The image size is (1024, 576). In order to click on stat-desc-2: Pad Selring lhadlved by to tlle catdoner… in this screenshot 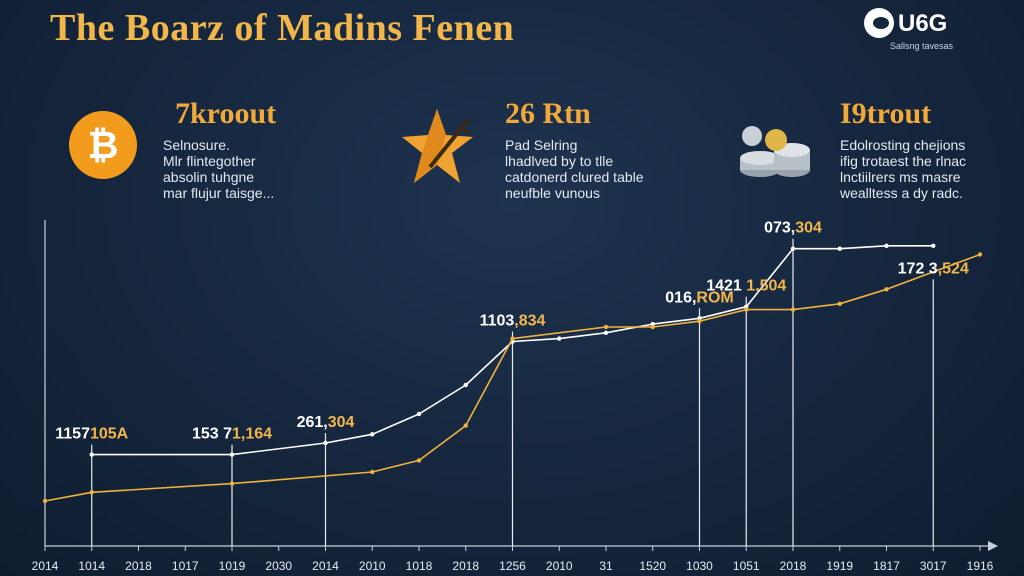, I will do `click(574, 169)`.